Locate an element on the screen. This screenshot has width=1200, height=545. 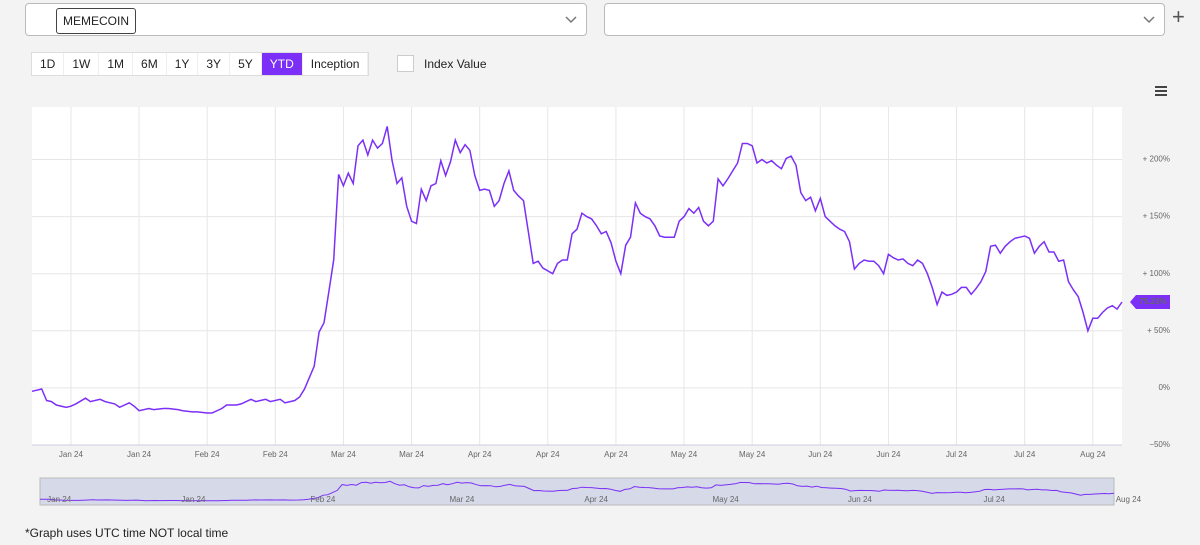
y-tick-label: 0% is located at coordinates (1164, 387).